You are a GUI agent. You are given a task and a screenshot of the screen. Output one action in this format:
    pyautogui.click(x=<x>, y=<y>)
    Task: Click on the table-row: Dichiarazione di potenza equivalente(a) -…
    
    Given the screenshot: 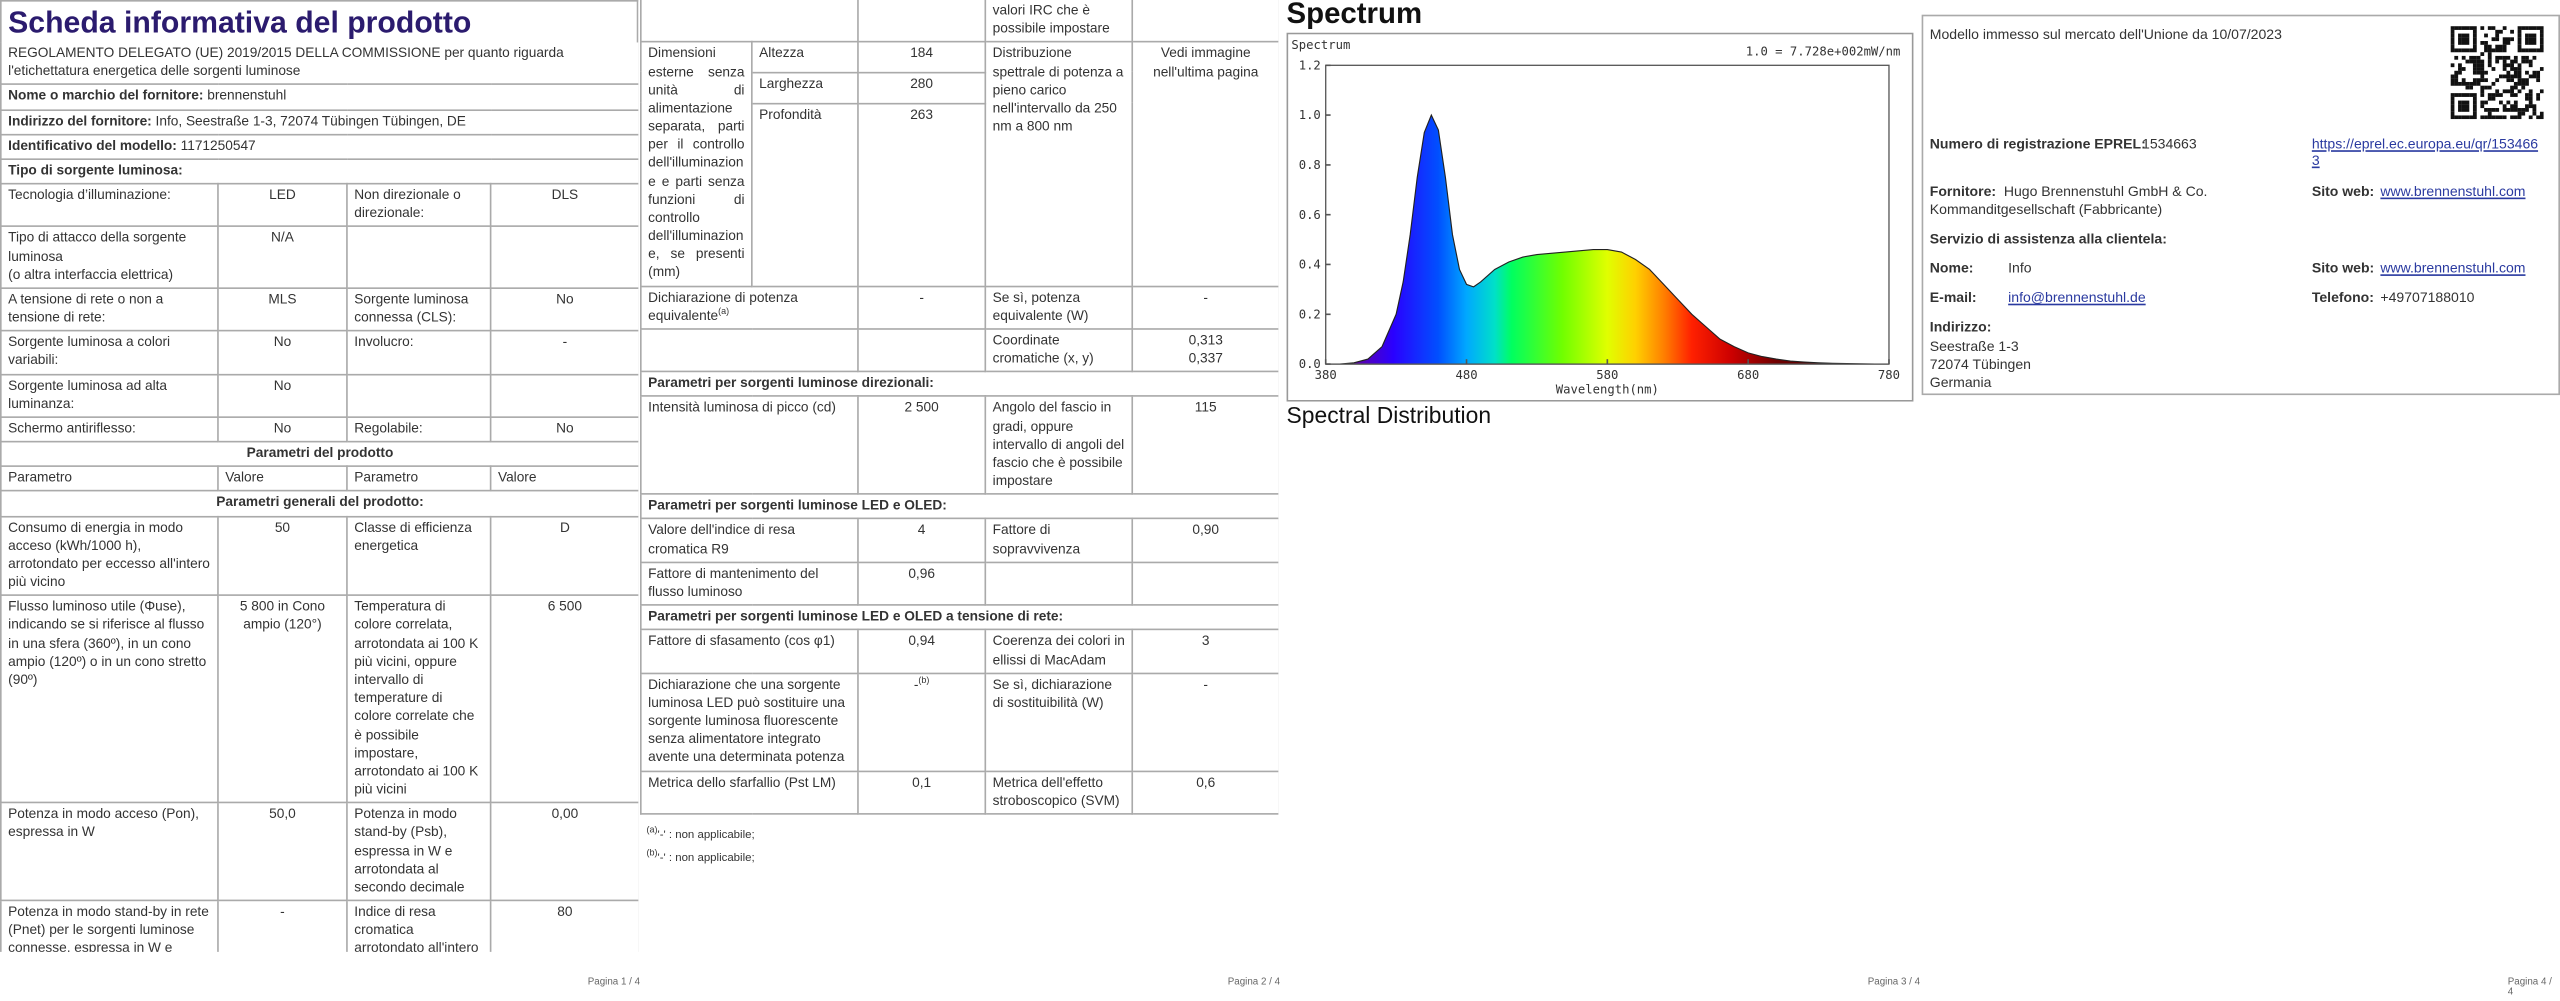 What is the action you would take?
    pyautogui.click(x=959, y=307)
    